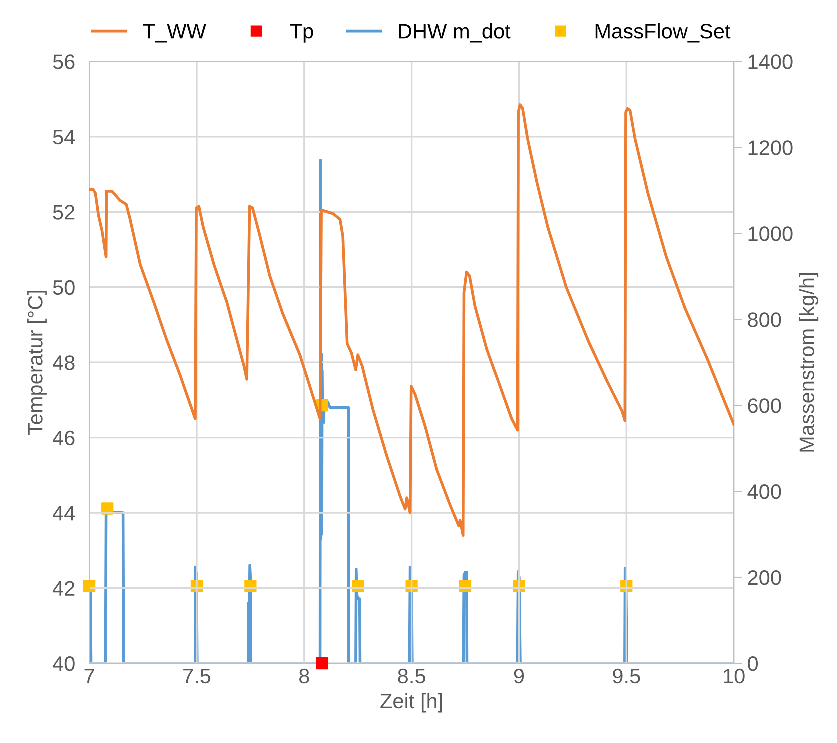 The image size is (837, 743). Describe the element at coordinates (64, 513) in the screenshot. I see `y-tick-label: 44` at that location.